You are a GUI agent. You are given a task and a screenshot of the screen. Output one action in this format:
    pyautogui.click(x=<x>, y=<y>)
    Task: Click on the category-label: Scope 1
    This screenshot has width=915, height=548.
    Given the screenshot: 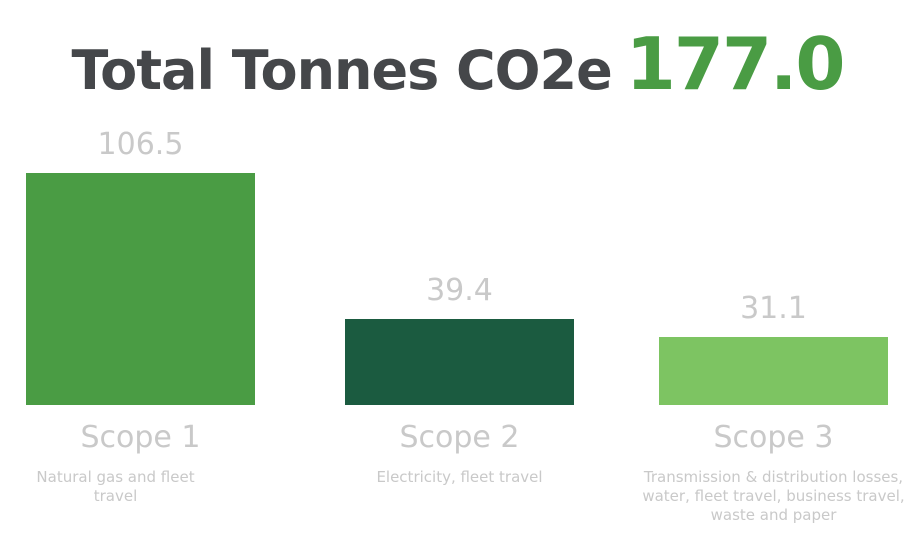 What is the action you would take?
    pyautogui.click(x=140, y=437)
    